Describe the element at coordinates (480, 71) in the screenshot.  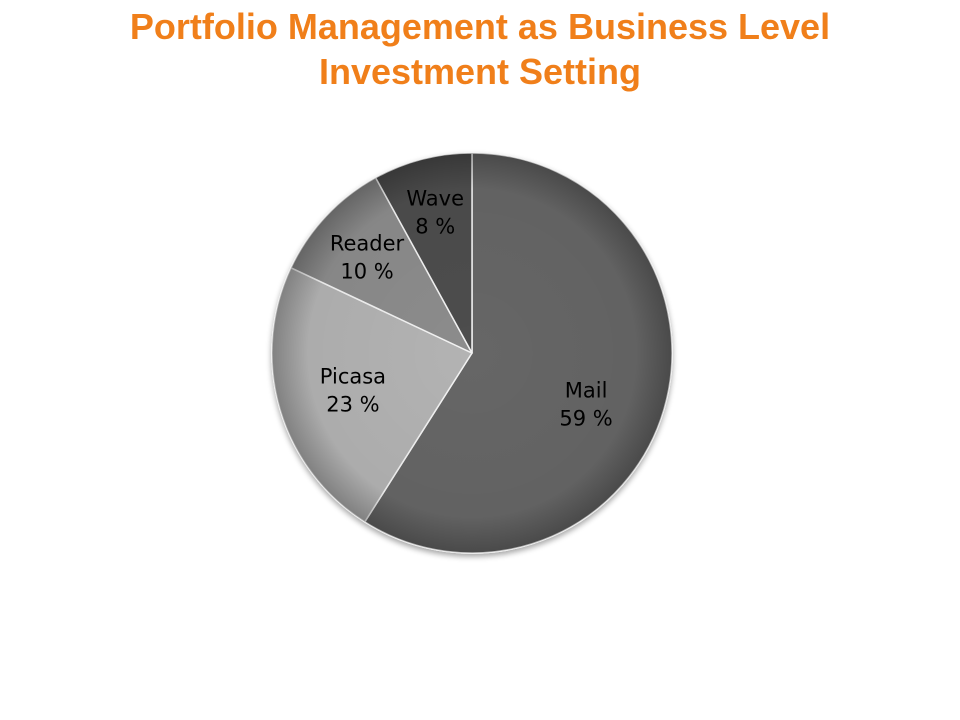
I see `slide-title-line2: Investment Setting` at that location.